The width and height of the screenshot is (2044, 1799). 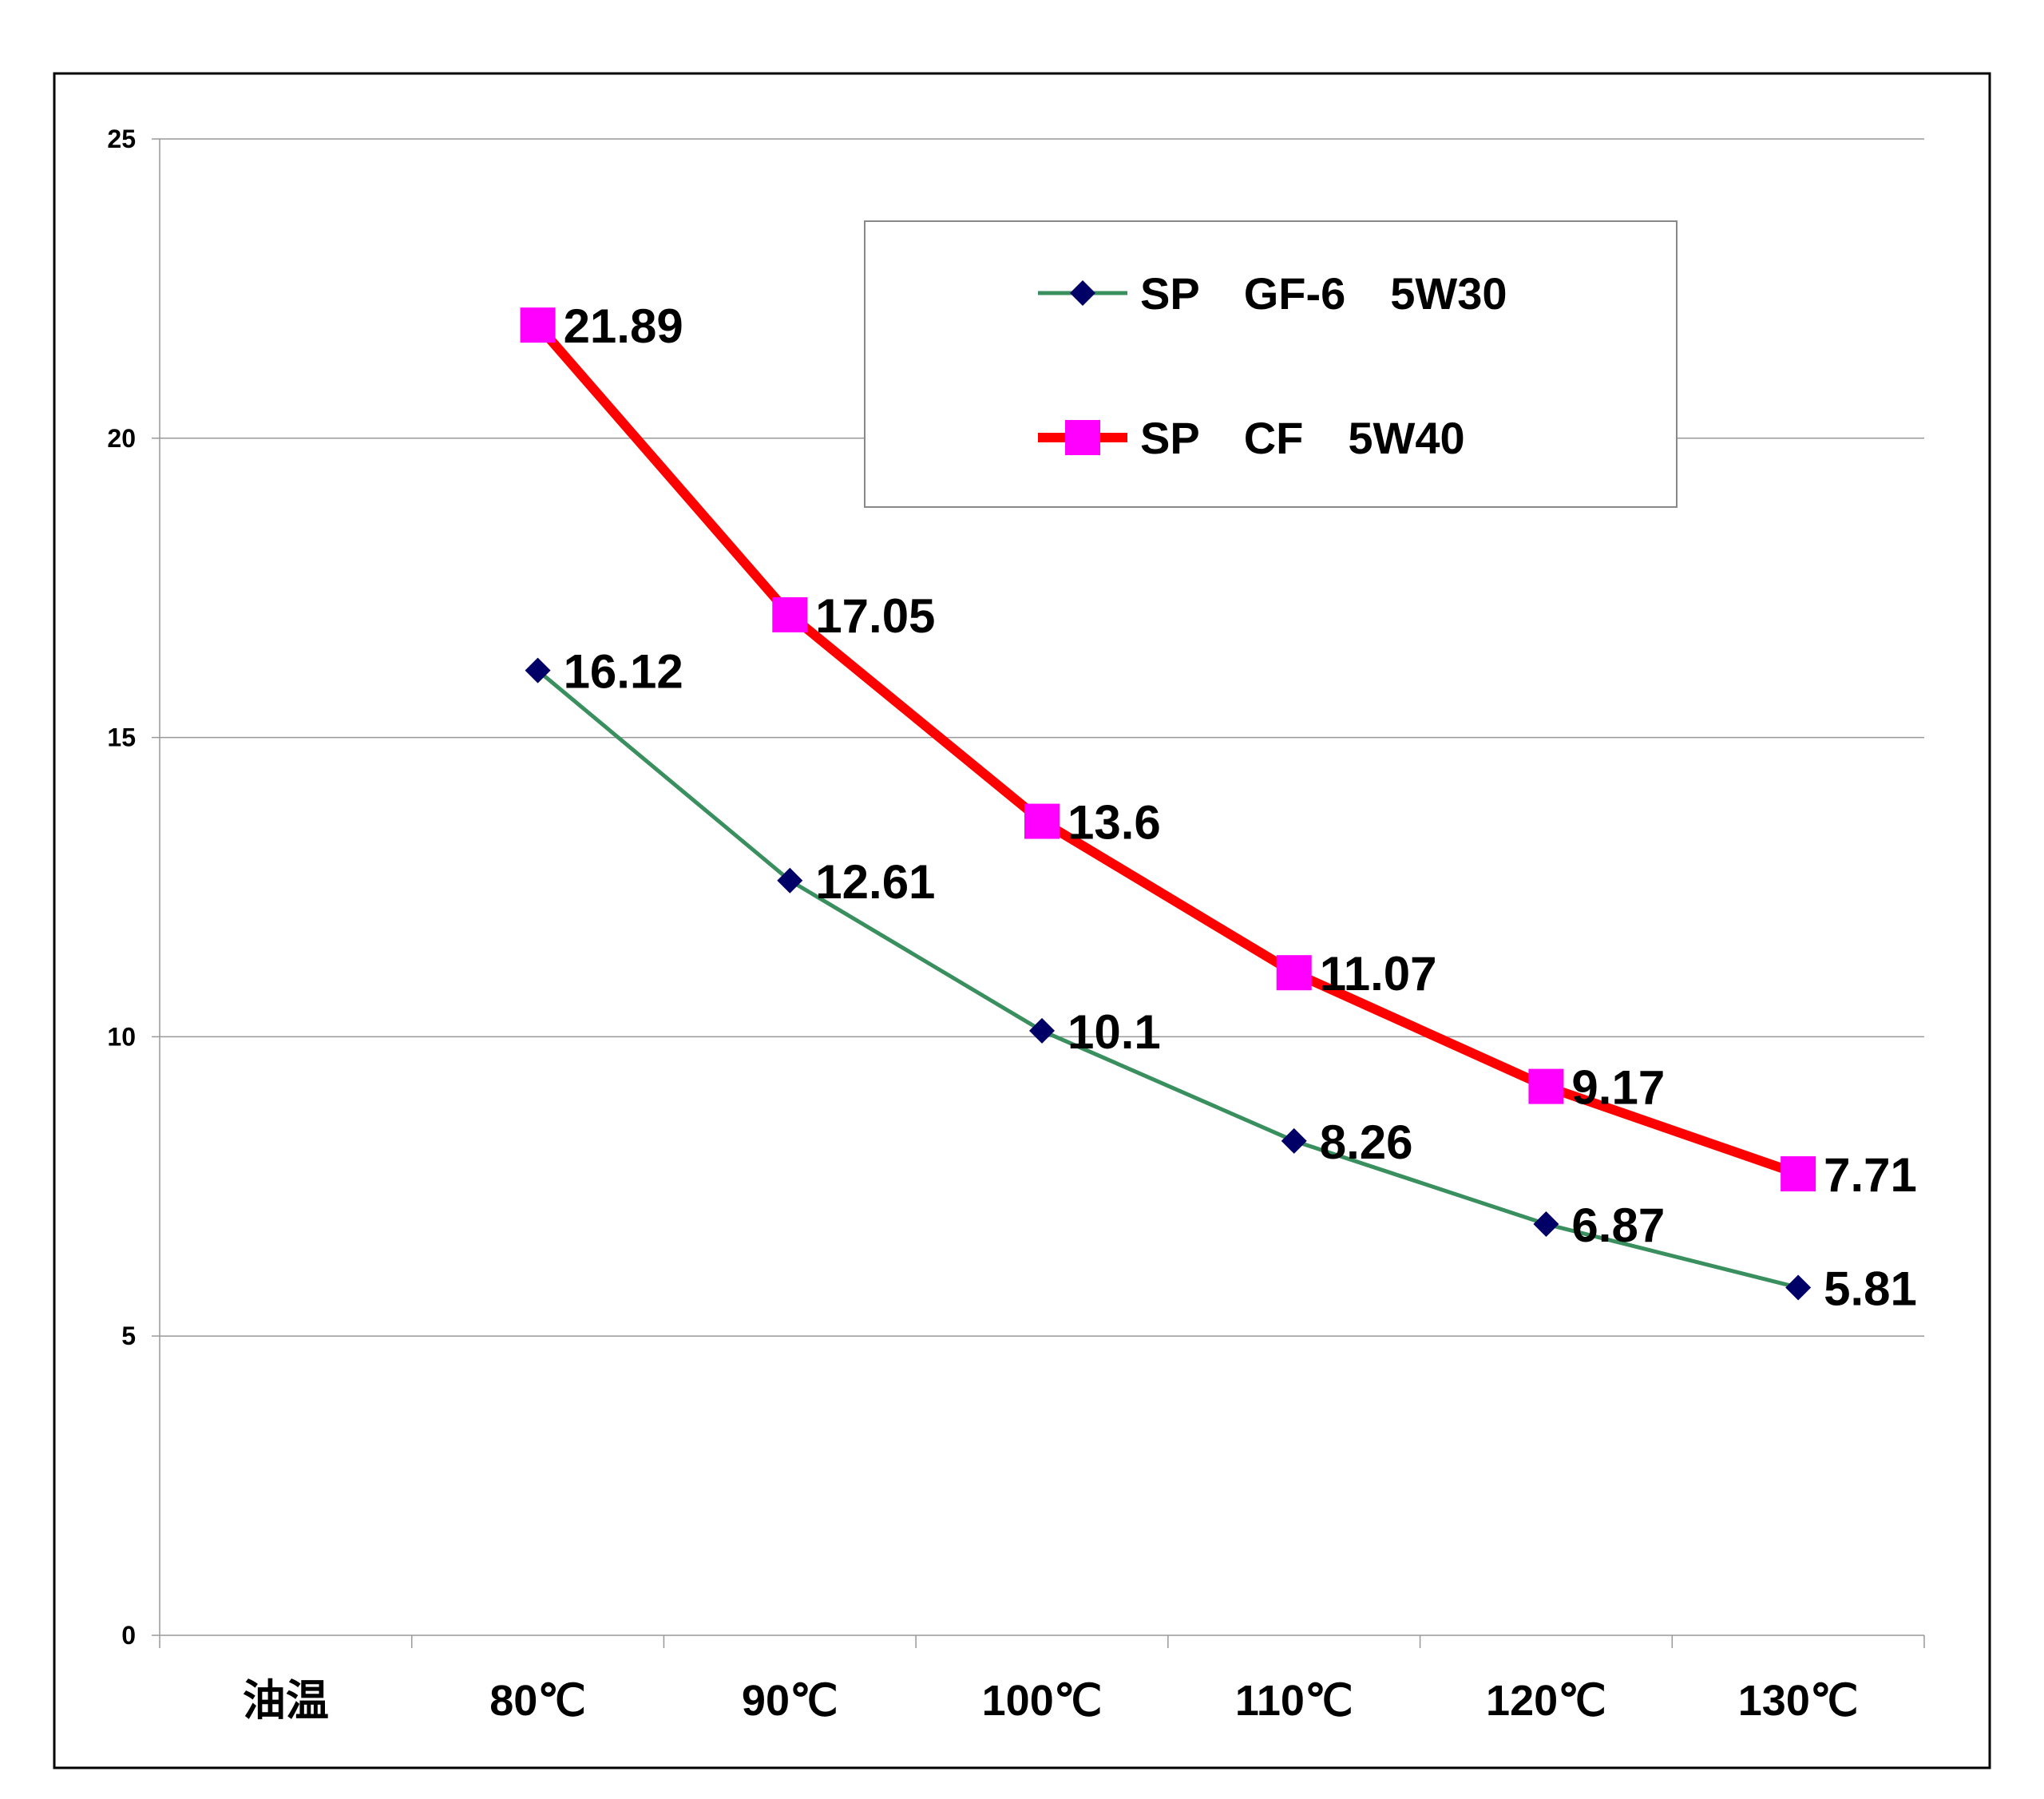 I want to click on x-axis-ticks: 油温 80℃ 90℃ 100℃ 110℃ 120℃ 130℃, so click(x=1051, y=1701).